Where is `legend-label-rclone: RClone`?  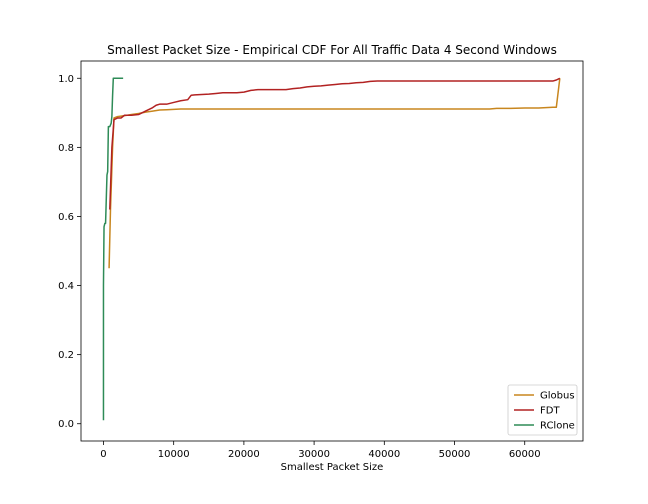 legend-label-rclone: RClone is located at coordinates (557, 426).